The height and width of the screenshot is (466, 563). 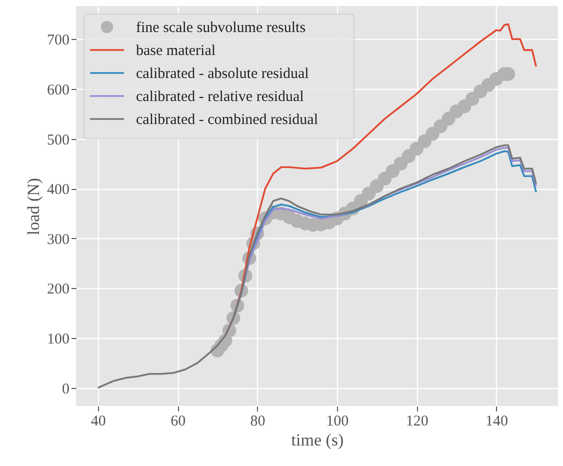 What do you see at coordinates (317, 440) in the screenshot?
I see `x-axis-title: time (s)` at bounding box center [317, 440].